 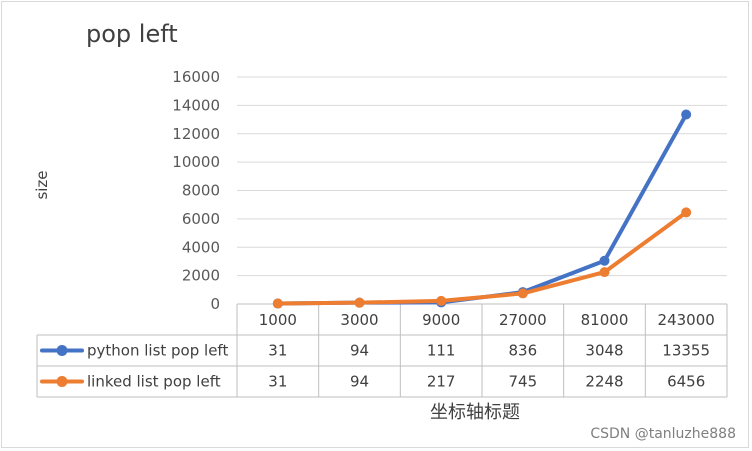 What do you see at coordinates (196, 105) in the screenshot?
I see `y-tick-label: 14000` at bounding box center [196, 105].